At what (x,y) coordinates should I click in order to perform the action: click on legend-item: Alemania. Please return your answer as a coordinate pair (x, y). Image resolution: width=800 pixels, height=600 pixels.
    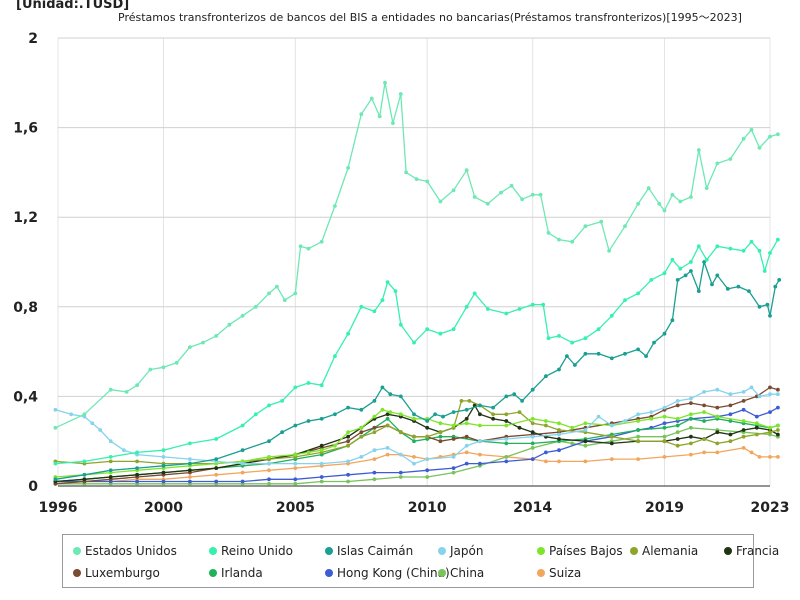
    Looking at the image, I should click on (664, 551).